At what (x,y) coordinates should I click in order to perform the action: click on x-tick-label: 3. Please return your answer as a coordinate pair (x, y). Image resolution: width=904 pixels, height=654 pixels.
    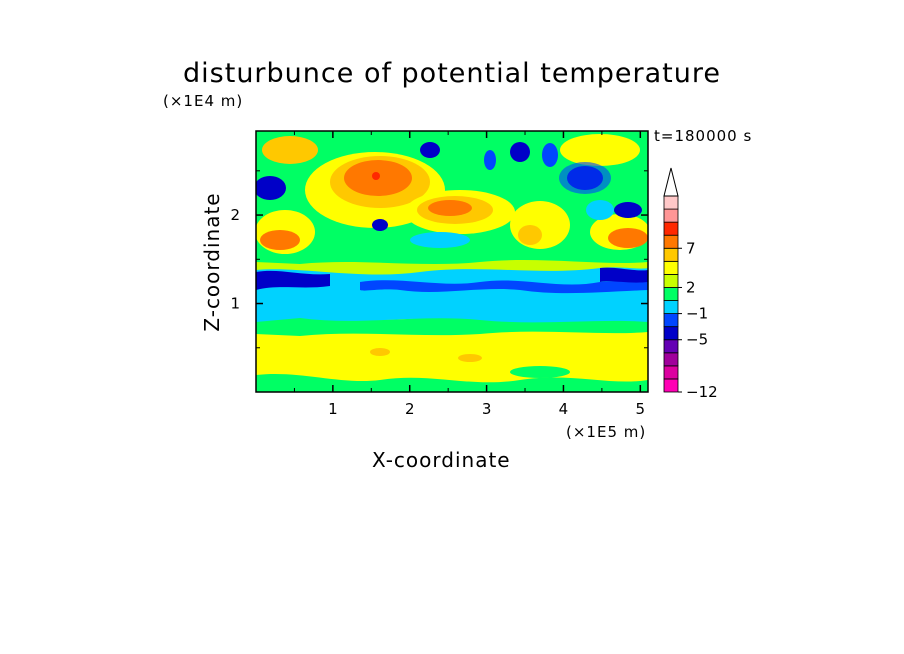
    Looking at the image, I should click on (487, 409).